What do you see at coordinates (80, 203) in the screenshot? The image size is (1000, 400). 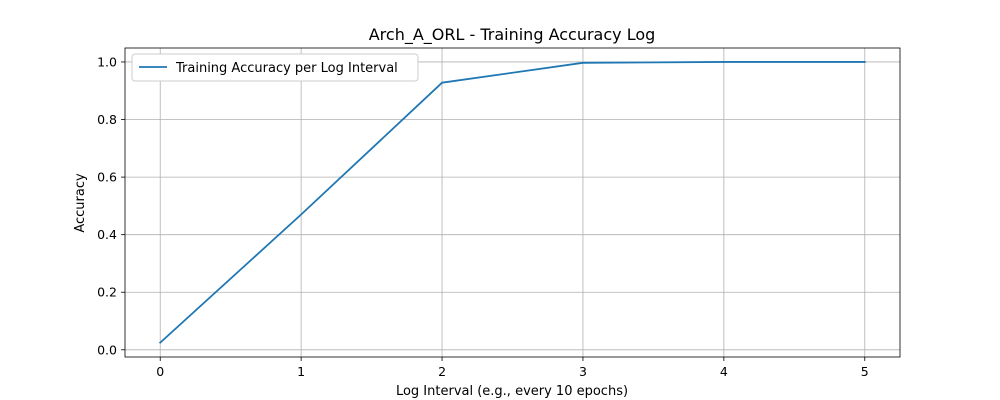 I see `y-axis-label: Accuracy` at bounding box center [80, 203].